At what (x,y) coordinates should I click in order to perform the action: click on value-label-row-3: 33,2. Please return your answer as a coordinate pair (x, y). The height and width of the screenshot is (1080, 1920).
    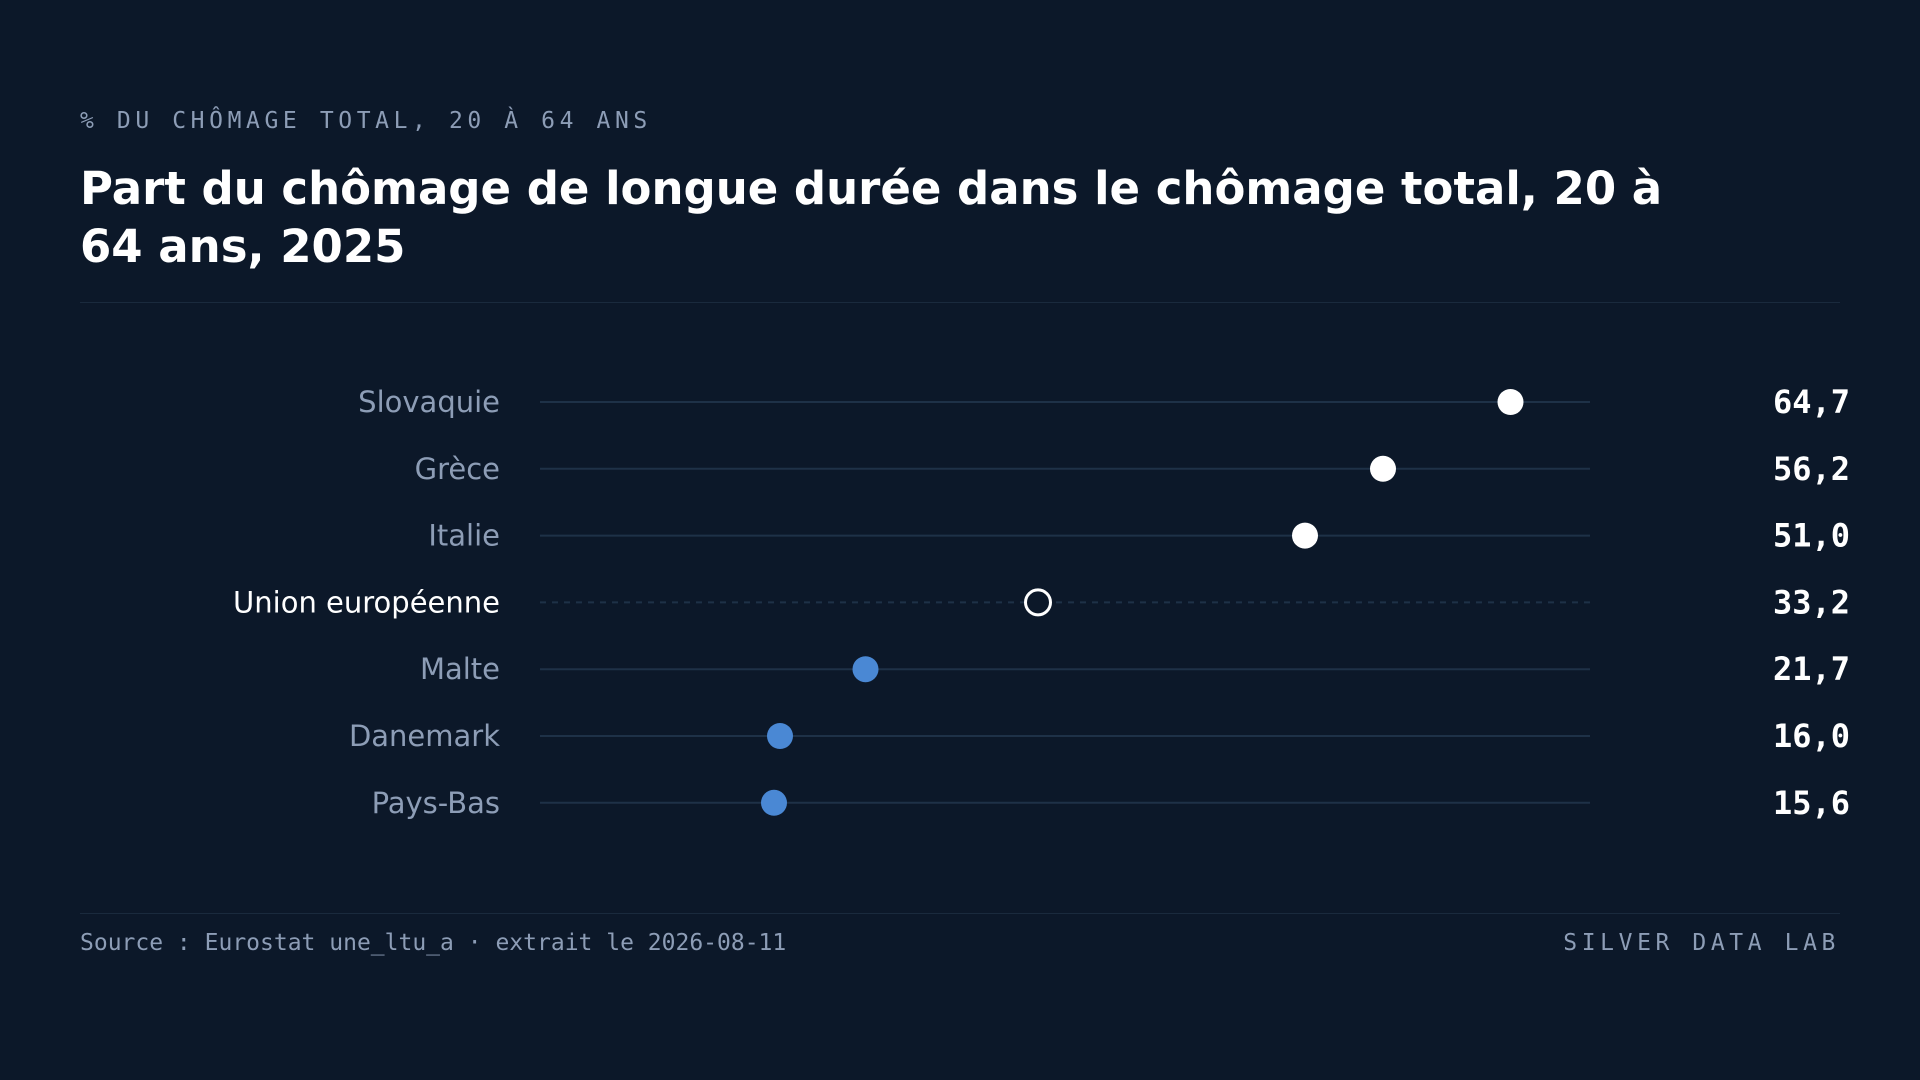
    Looking at the image, I should click on (1811, 602).